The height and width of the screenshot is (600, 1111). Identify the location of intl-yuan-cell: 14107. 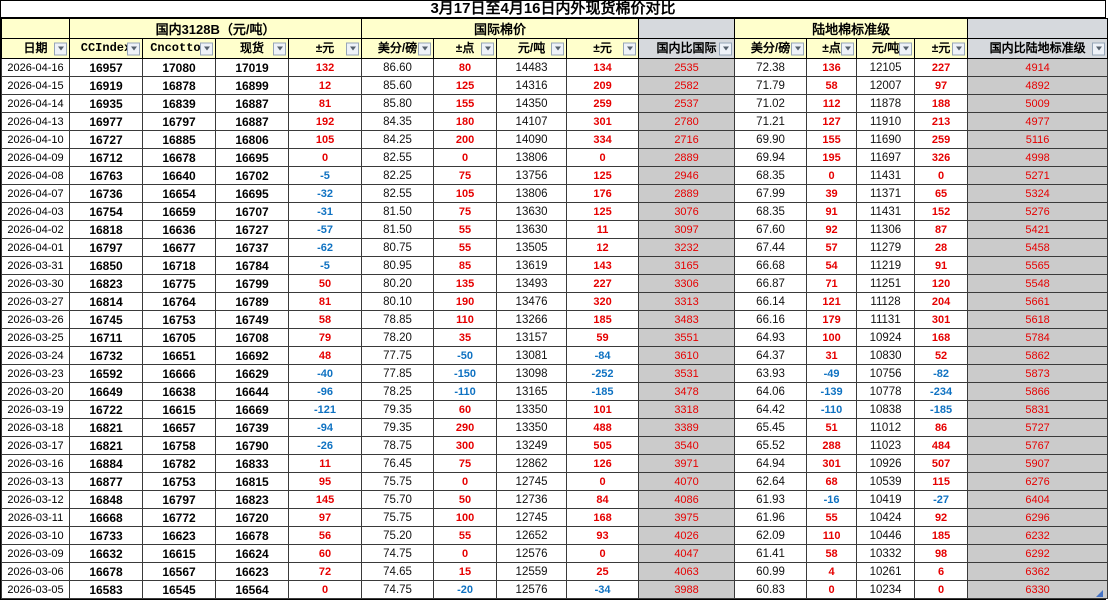
(532, 121).